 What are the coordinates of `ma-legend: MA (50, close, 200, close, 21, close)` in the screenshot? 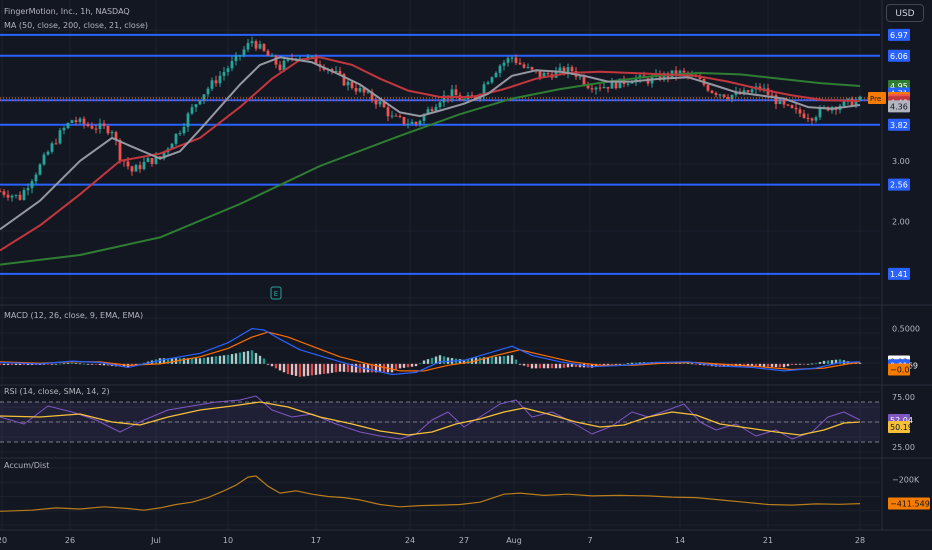 It's located at (76, 25).